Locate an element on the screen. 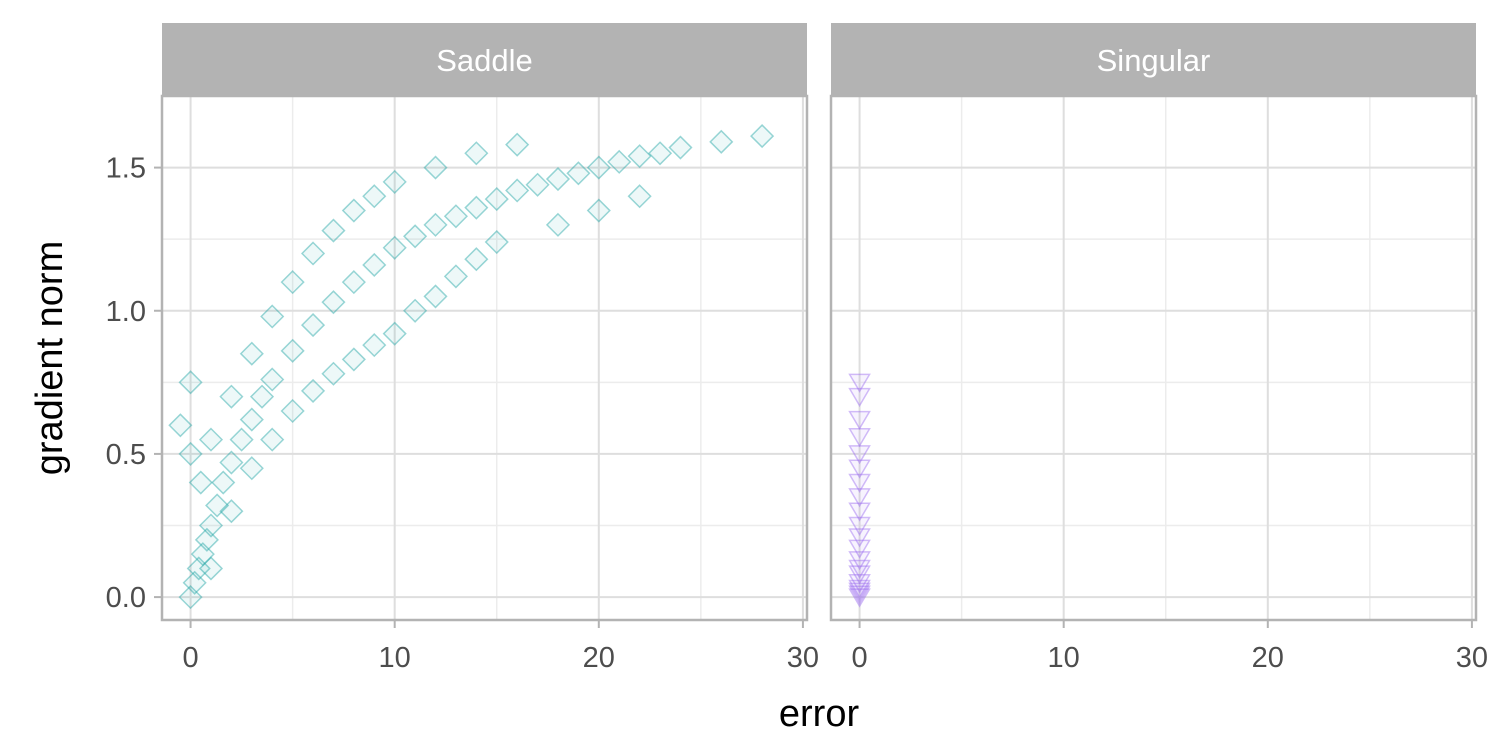 Image resolution: width=1500 pixels, height=750 pixels. y-axis-title: gradient norm is located at coordinates (50, 358).